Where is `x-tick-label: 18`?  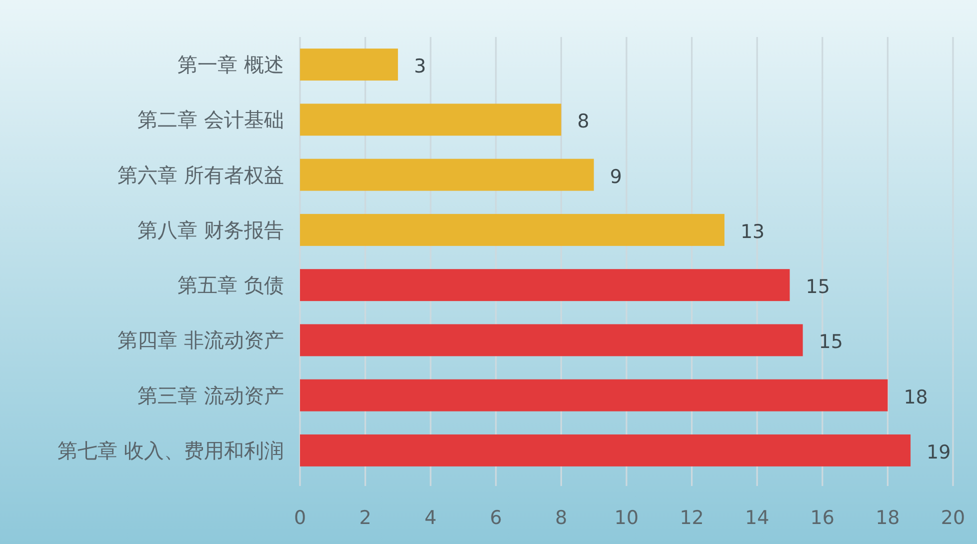 x-tick-label: 18 is located at coordinates (888, 518).